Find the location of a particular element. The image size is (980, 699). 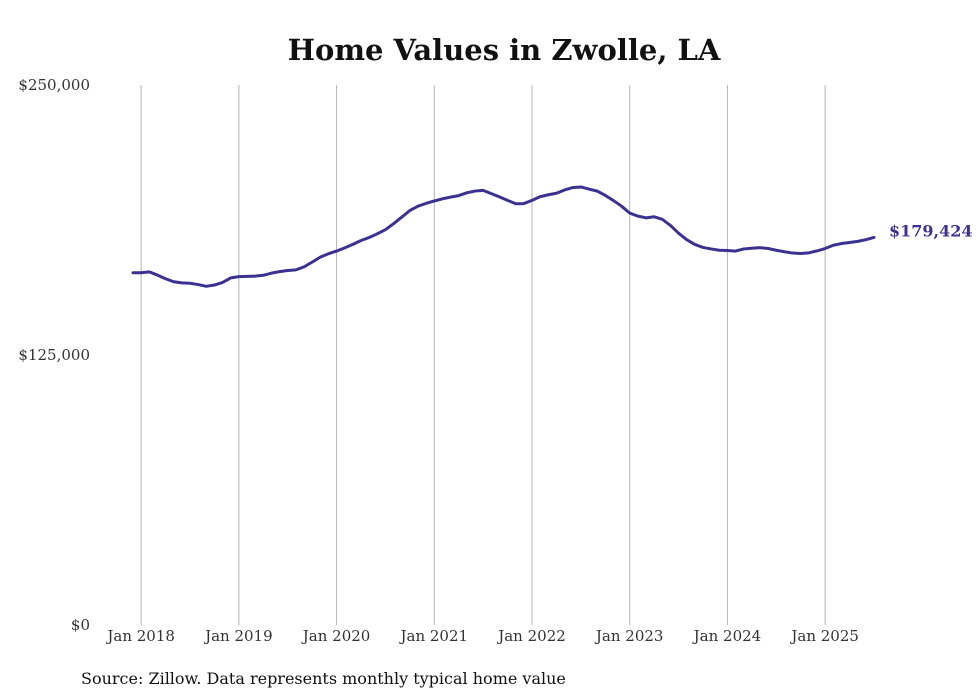

y-tick-label: $125,000 is located at coordinates (54, 355).